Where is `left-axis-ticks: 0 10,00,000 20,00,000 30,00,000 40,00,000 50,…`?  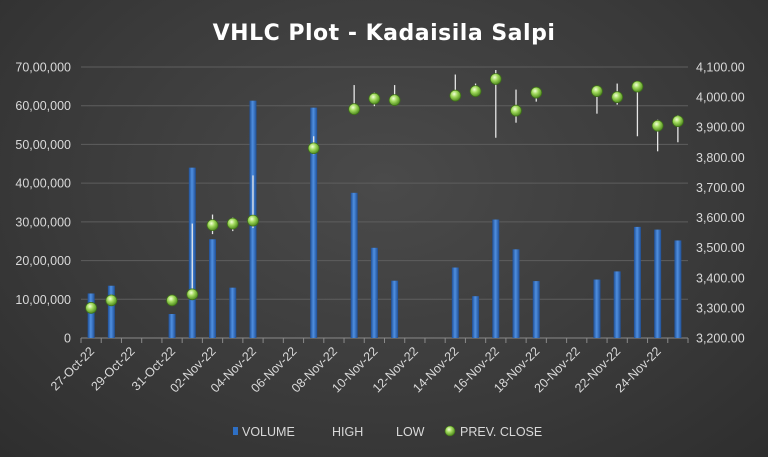 left-axis-ticks: 0 10,00,000 20,00,000 30,00,000 40,00,000 50,… is located at coordinates (43, 203).